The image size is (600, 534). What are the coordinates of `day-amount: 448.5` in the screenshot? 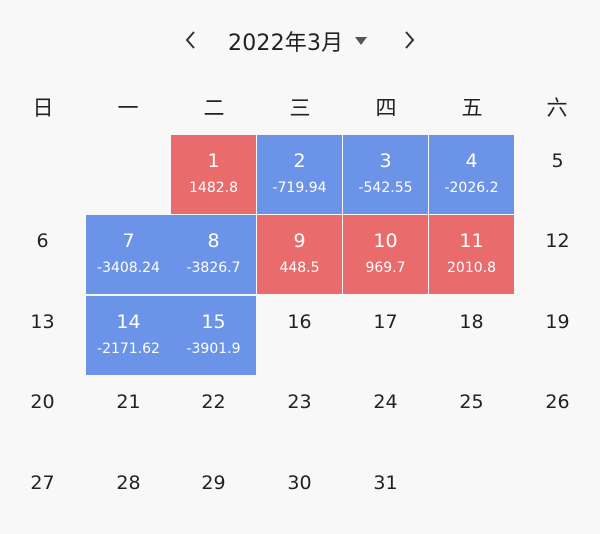 It's located at (299, 268).